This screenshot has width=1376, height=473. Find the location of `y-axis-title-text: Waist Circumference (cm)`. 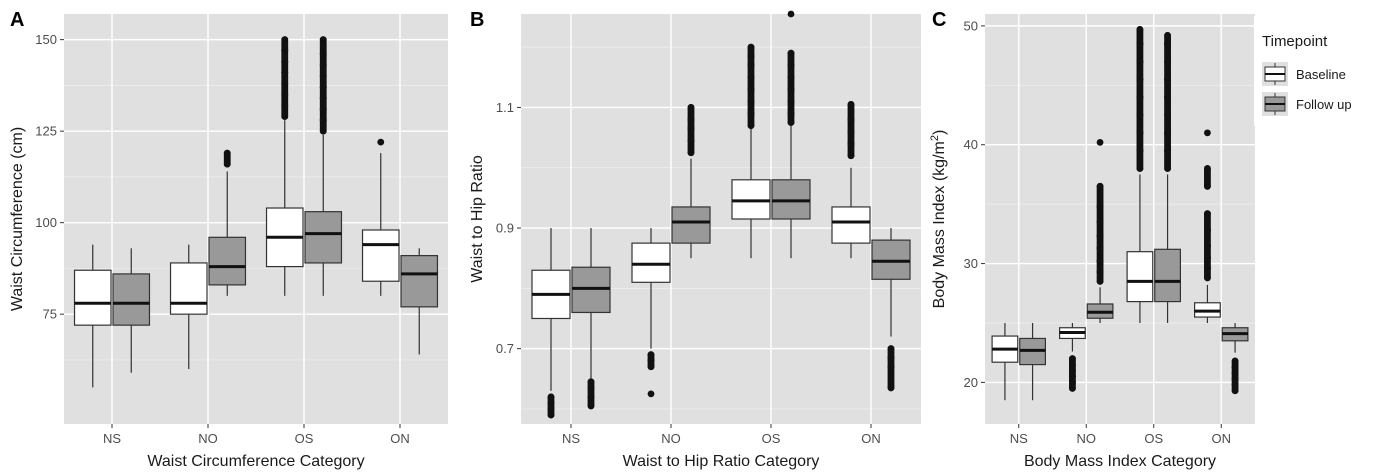

y-axis-title-text: Waist Circumference (cm) is located at coordinates (17, 219).